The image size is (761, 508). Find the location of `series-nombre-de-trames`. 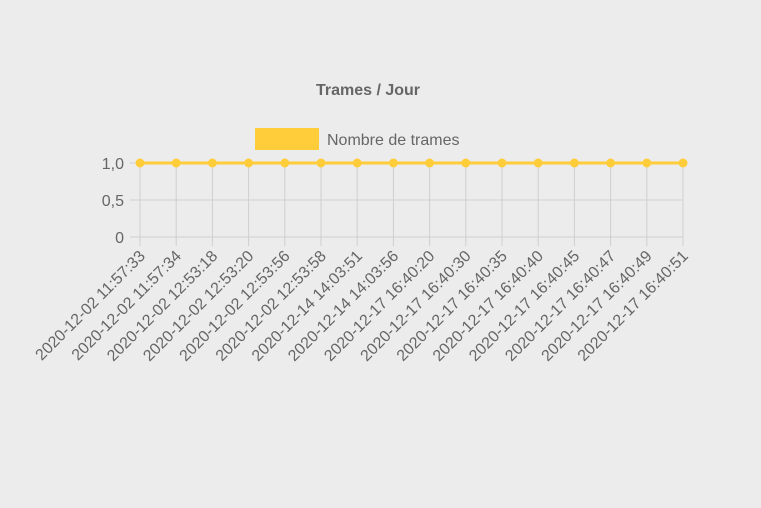

series-nombre-de-trames is located at coordinates (411, 163).